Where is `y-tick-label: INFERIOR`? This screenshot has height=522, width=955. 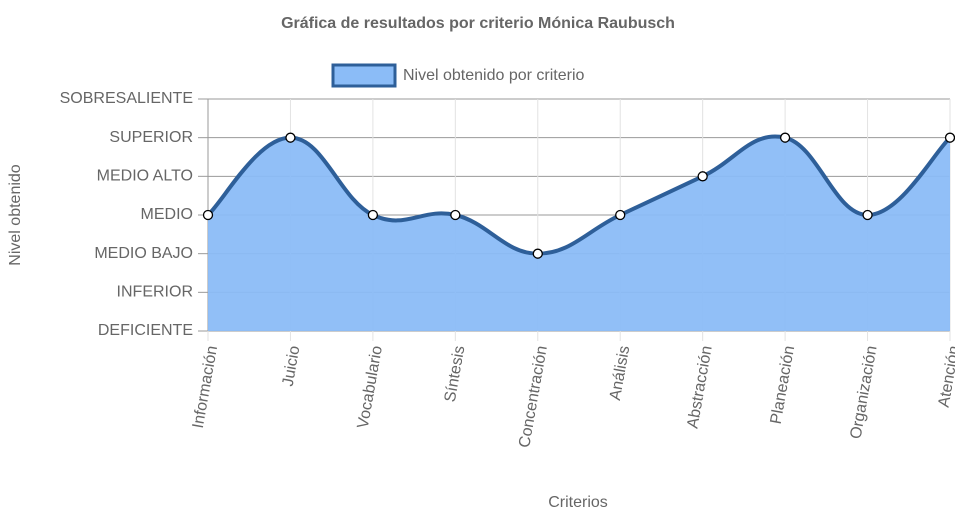
y-tick-label: INFERIOR is located at coordinates (155, 292).